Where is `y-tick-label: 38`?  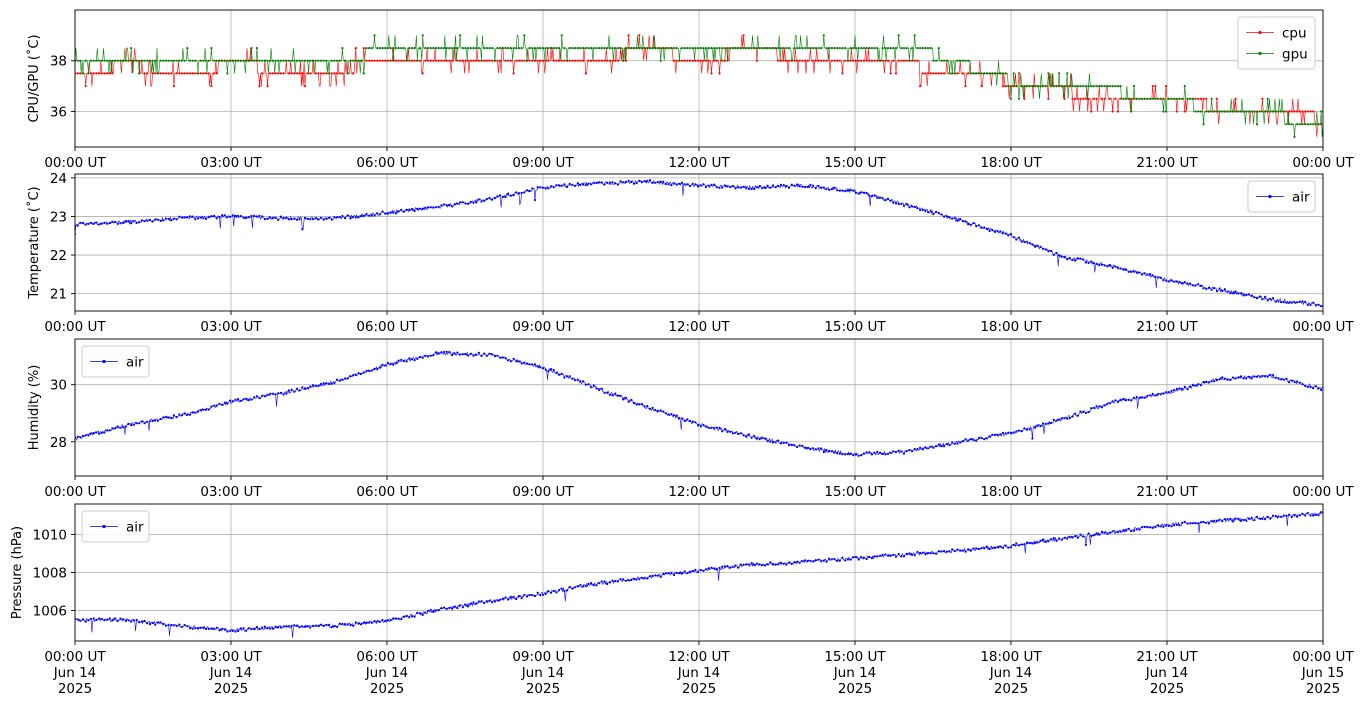 y-tick-label: 38 is located at coordinates (58, 62).